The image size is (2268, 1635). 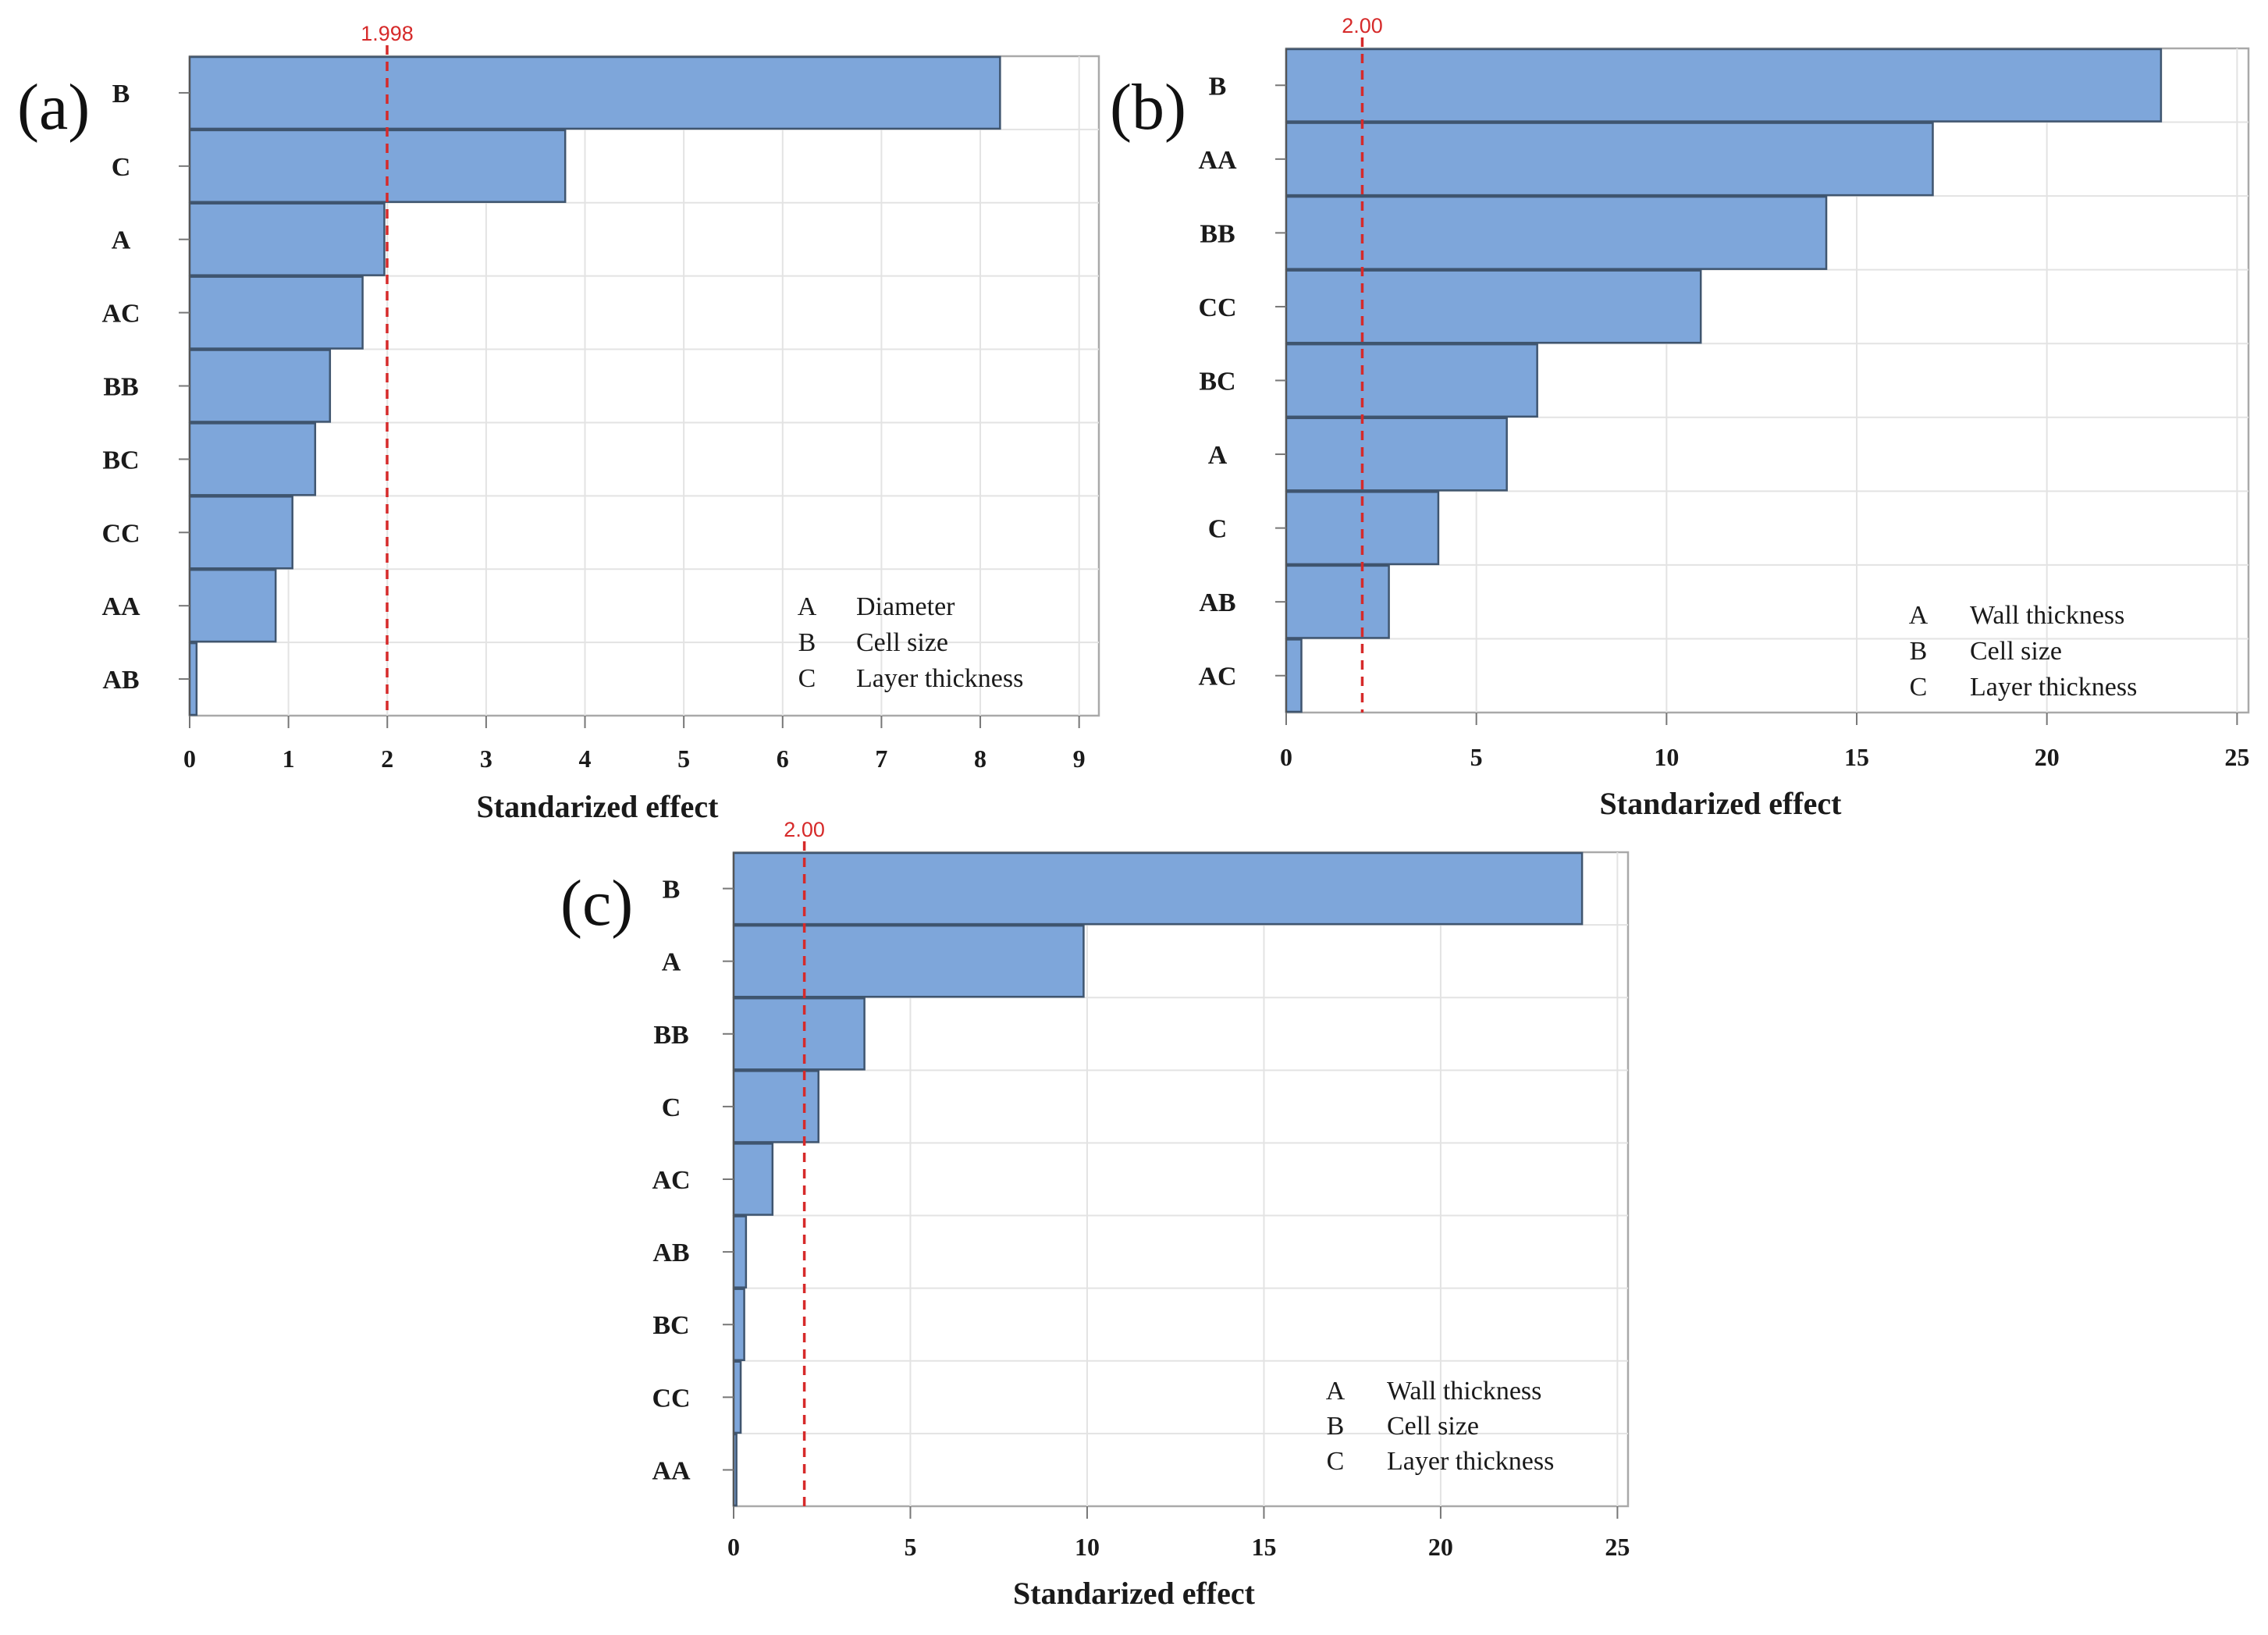 I want to click on x-tick-label: 9, so click(x=1079, y=759).